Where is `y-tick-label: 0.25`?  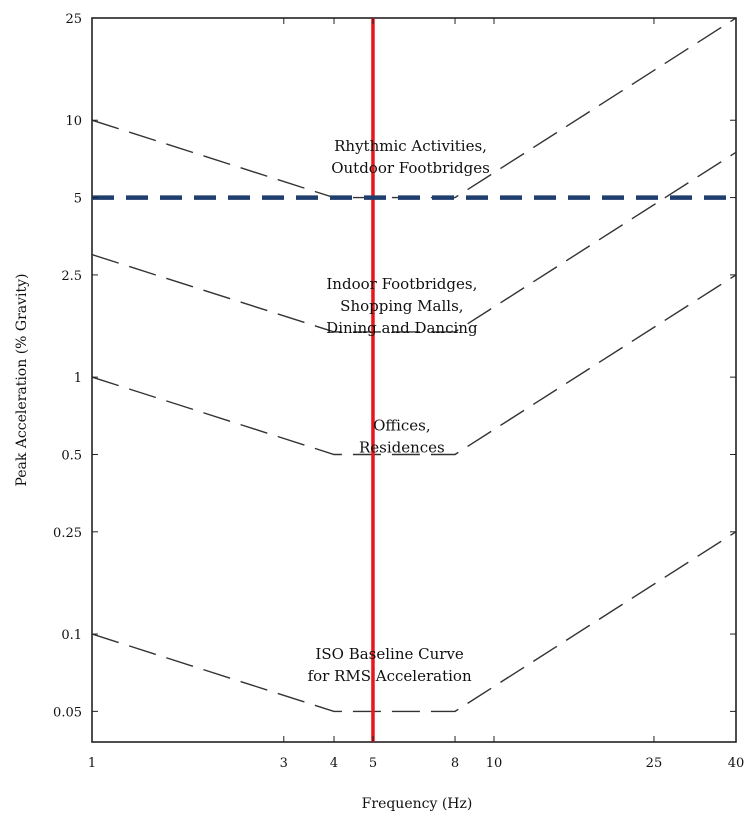 y-tick-label: 0.25 is located at coordinates (67, 533).